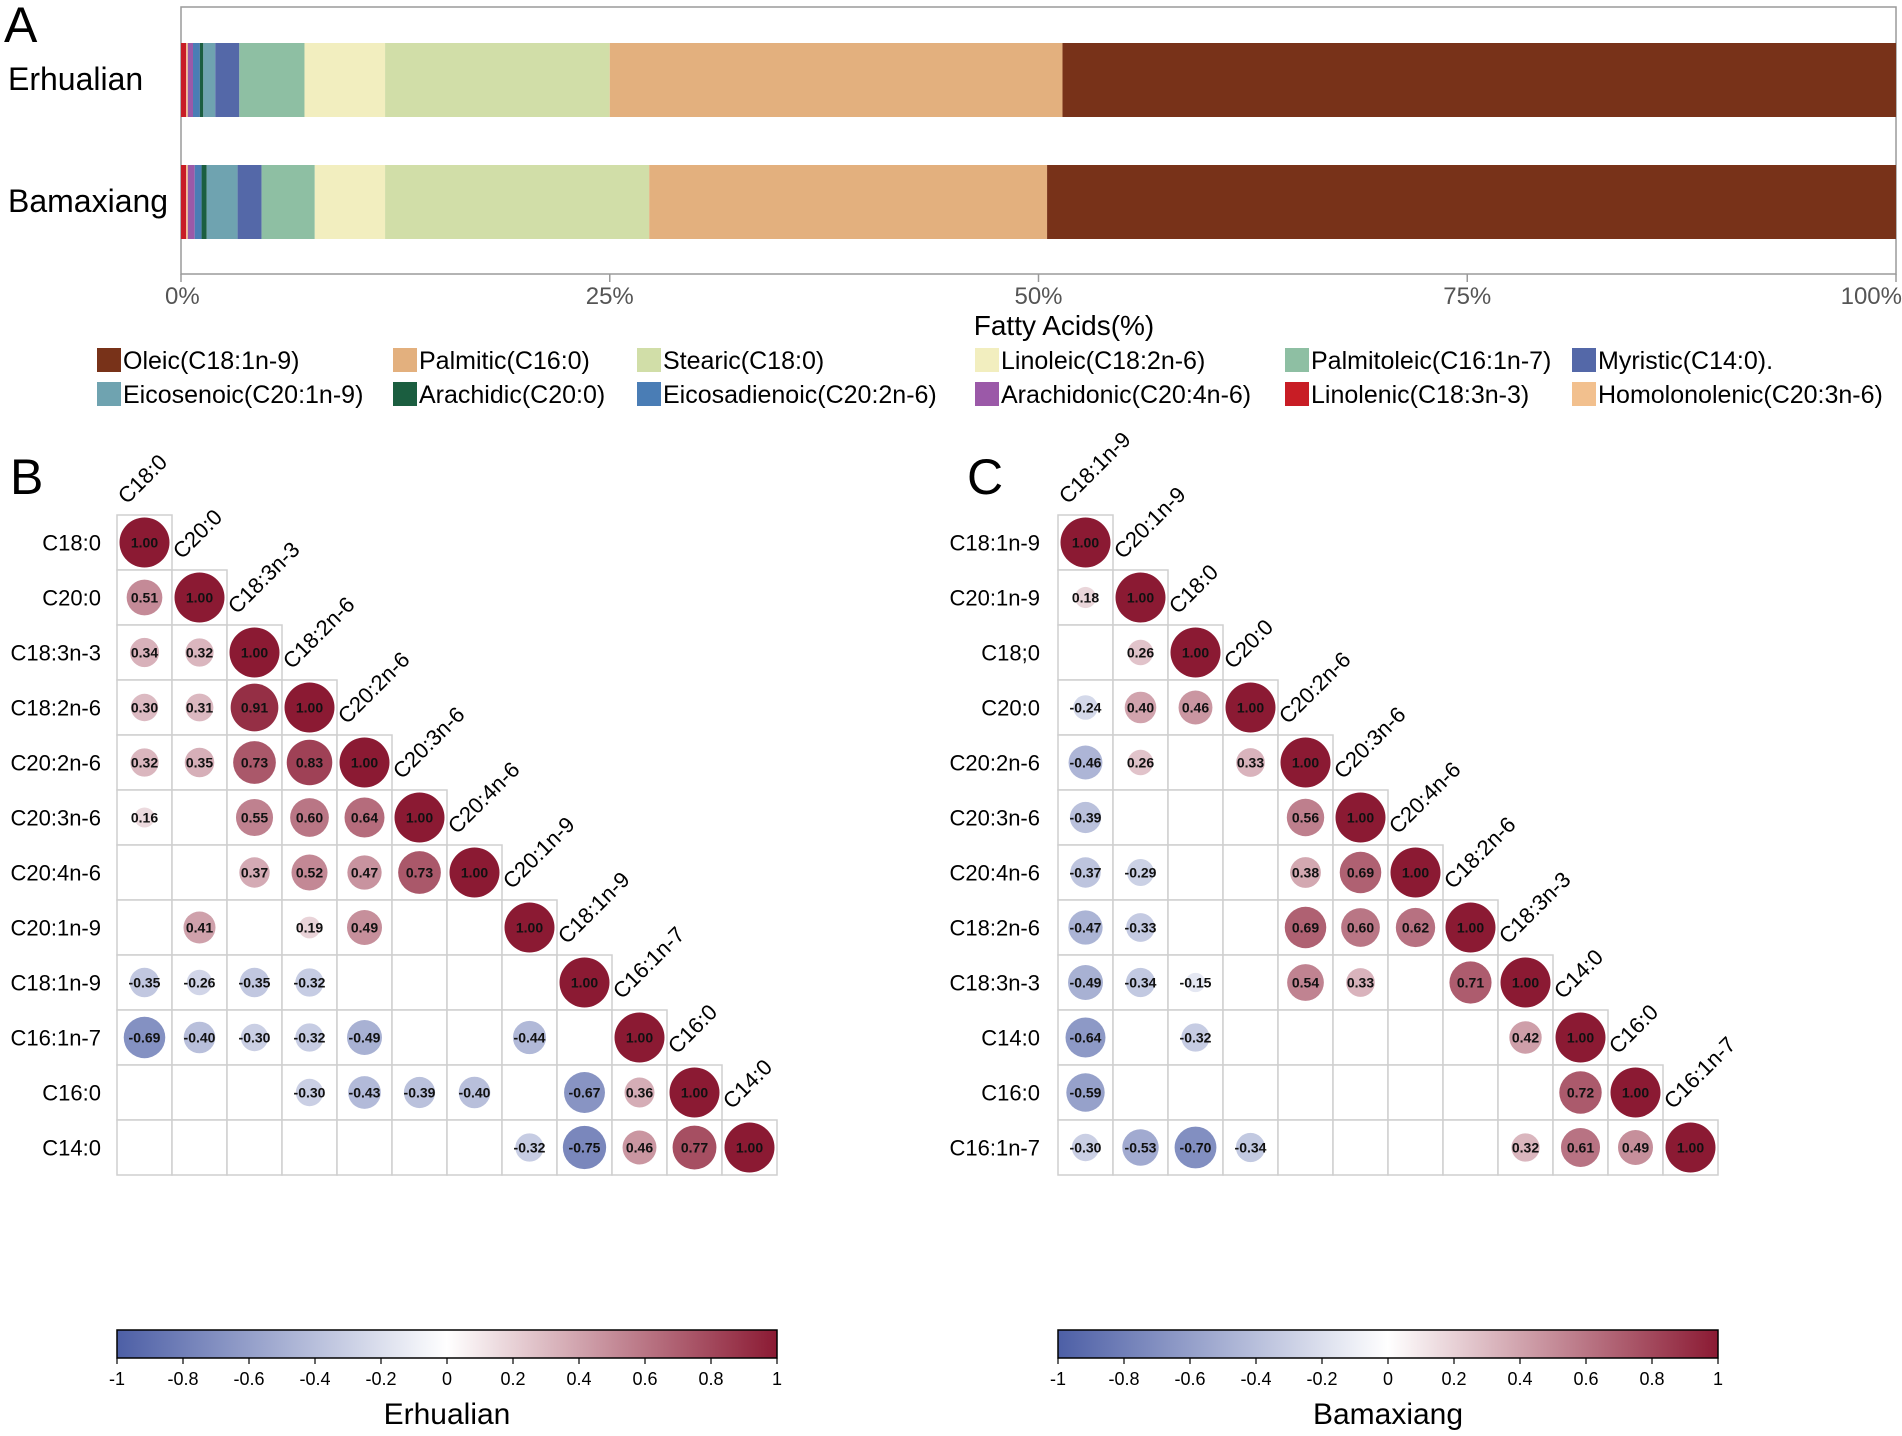  Describe the element at coordinates (578, 1379) in the screenshot. I see `erhualian-colorbar-tick-label: 0.4` at that location.